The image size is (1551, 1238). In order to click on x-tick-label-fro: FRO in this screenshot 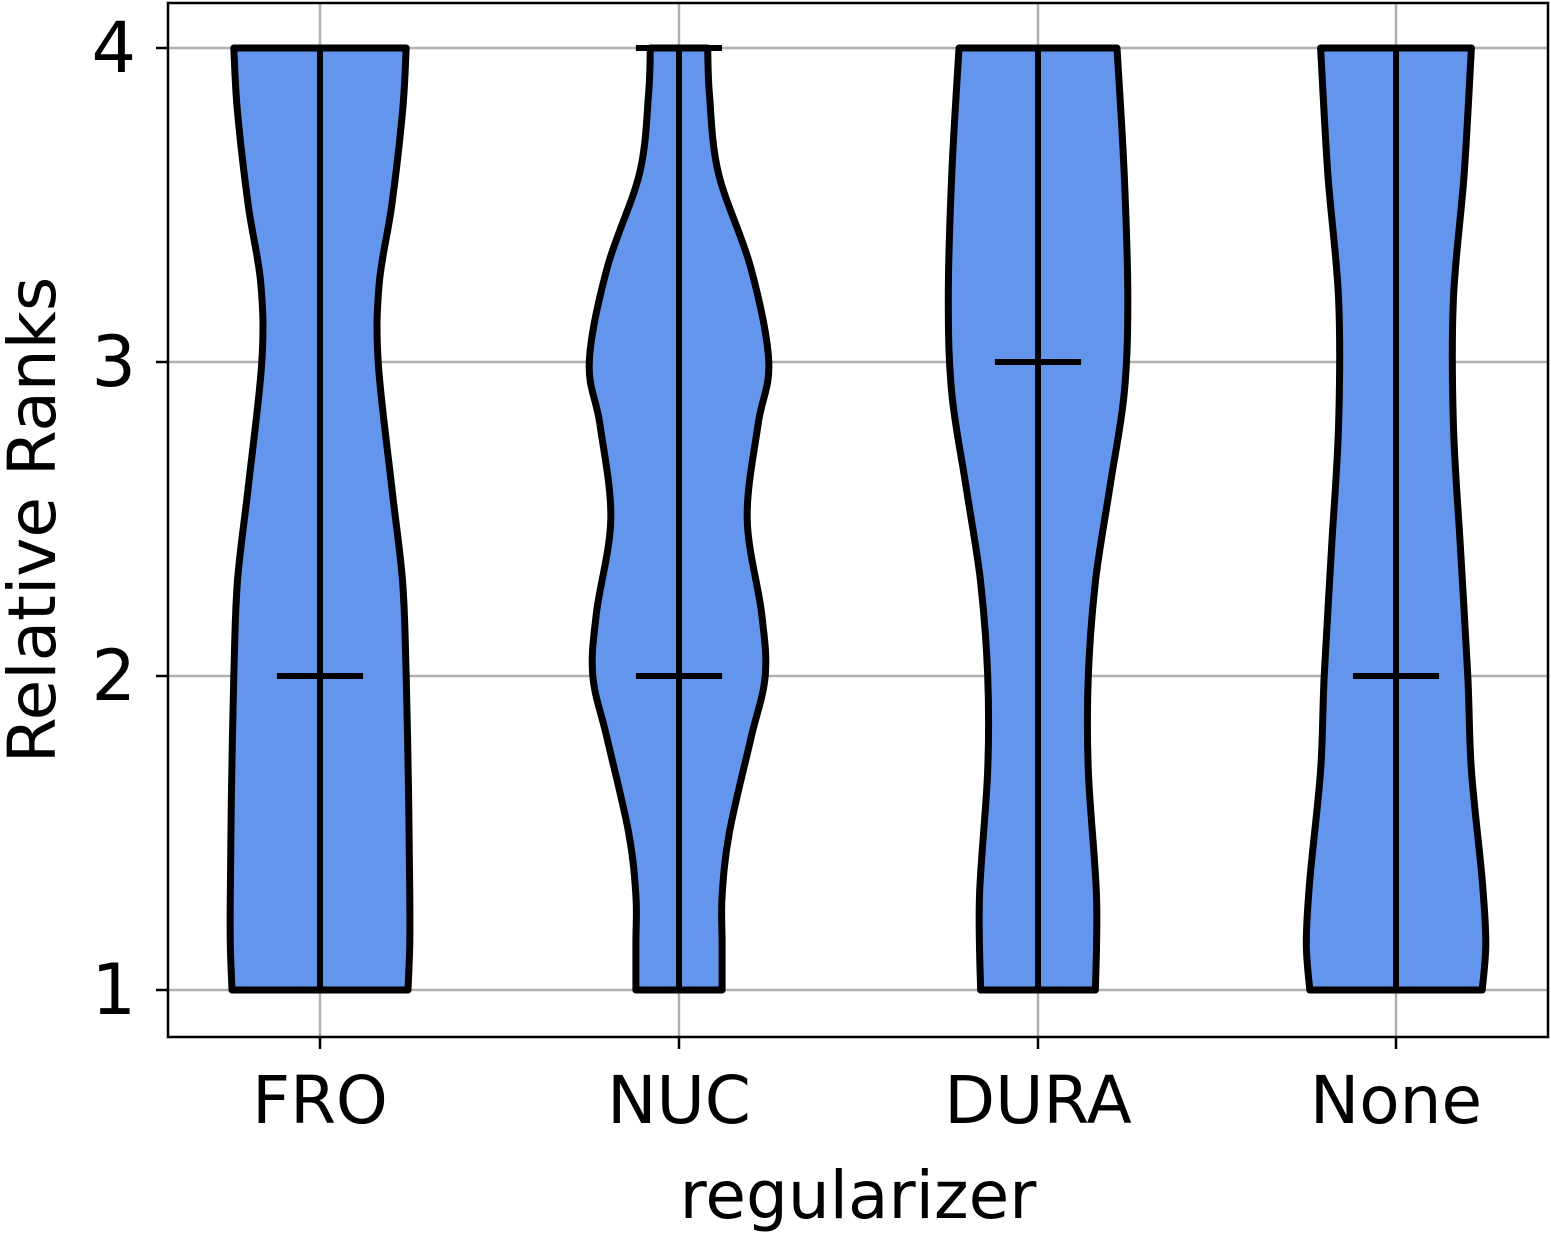, I will do `click(320, 1100)`.